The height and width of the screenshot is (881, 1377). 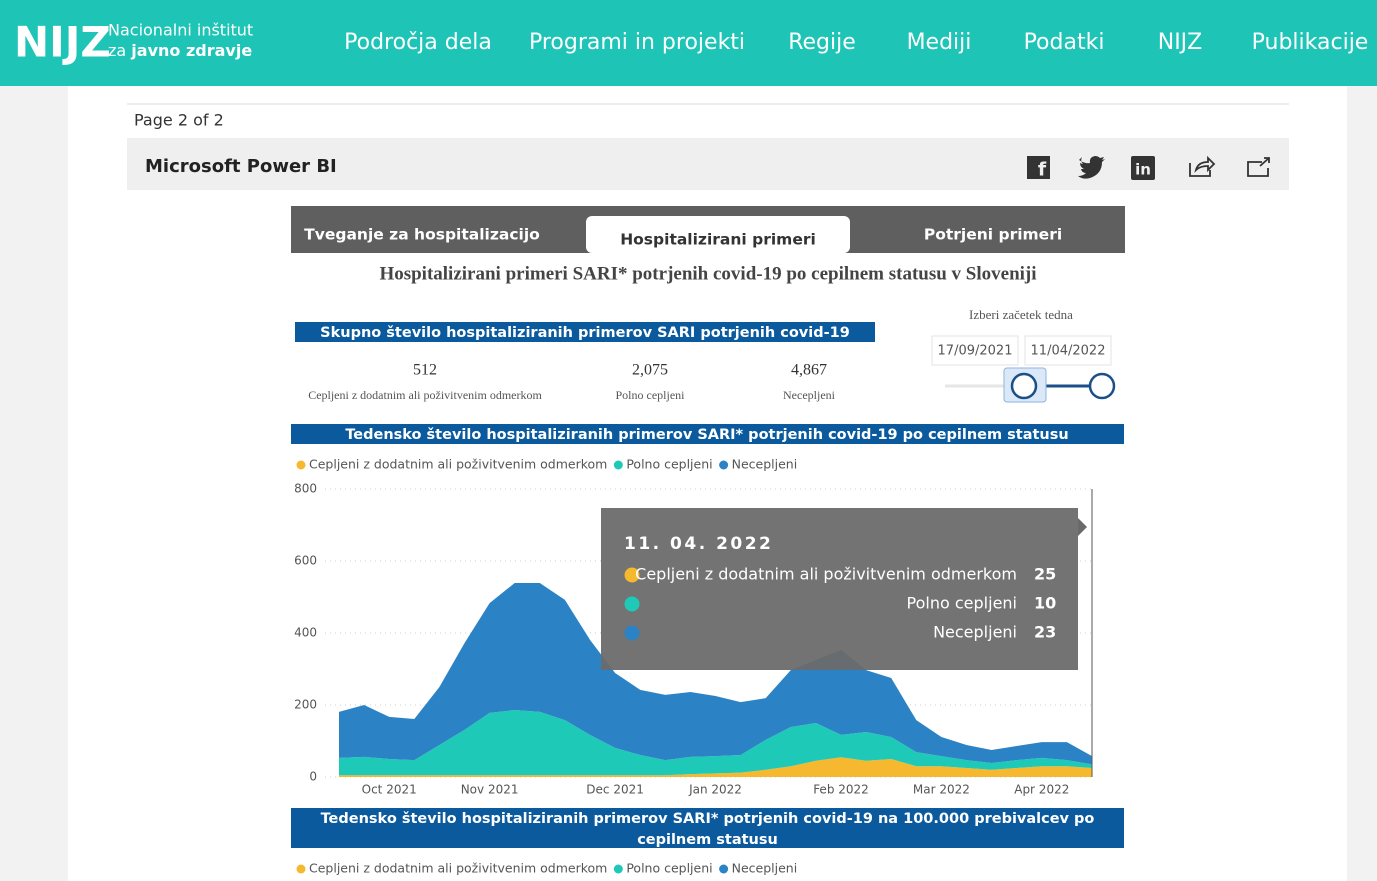 What do you see at coordinates (1202, 166) in the screenshot?
I see `share-icon` at bounding box center [1202, 166].